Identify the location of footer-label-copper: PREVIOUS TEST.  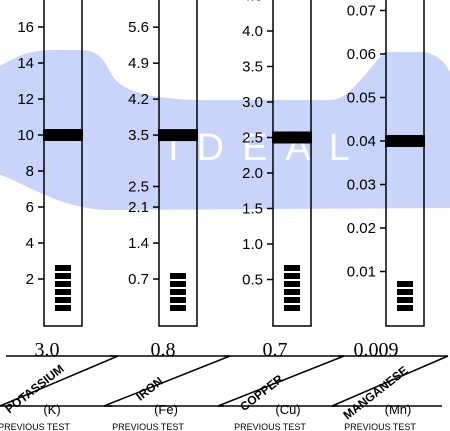
(270, 426).